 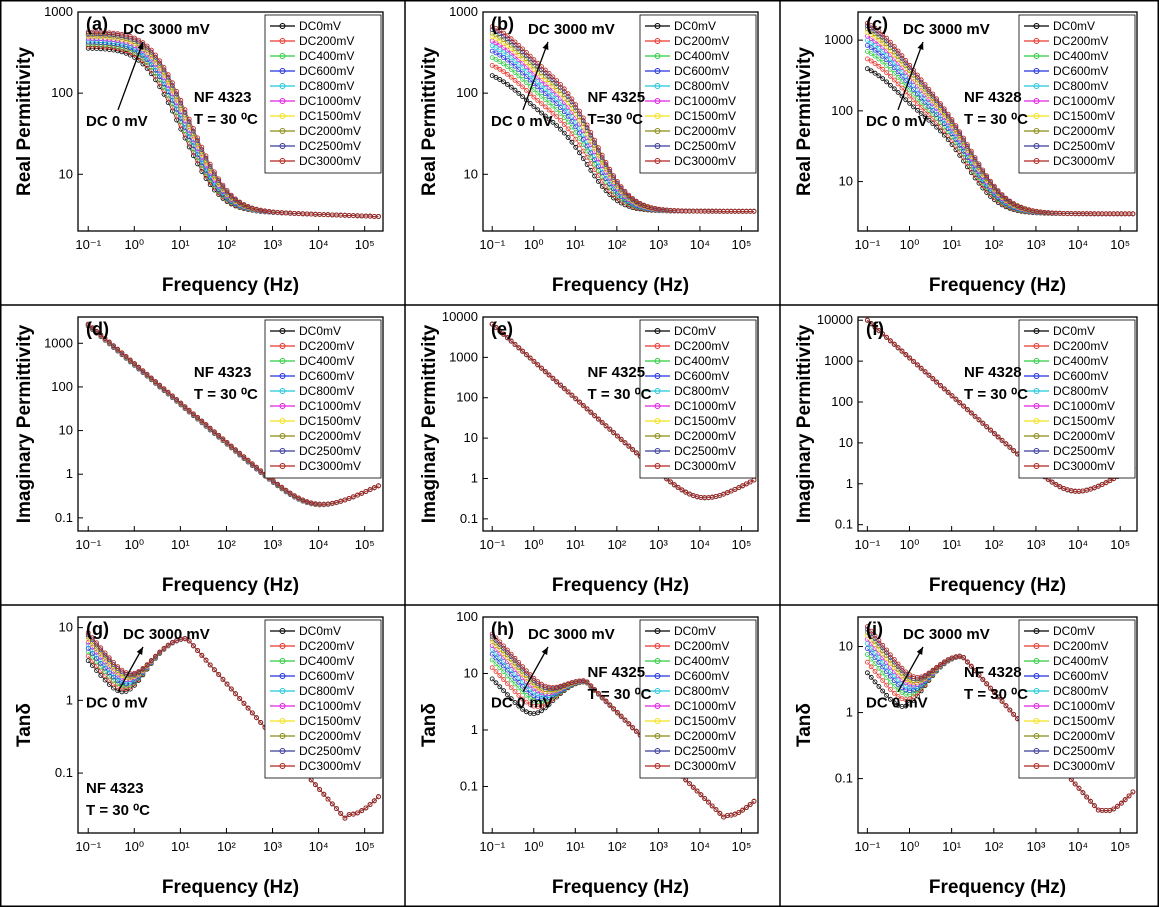 What do you see at coordinates (534, 544) in the screenshot?
I see `x-tick-label: 10⁰` at bounding box center [534, 544].